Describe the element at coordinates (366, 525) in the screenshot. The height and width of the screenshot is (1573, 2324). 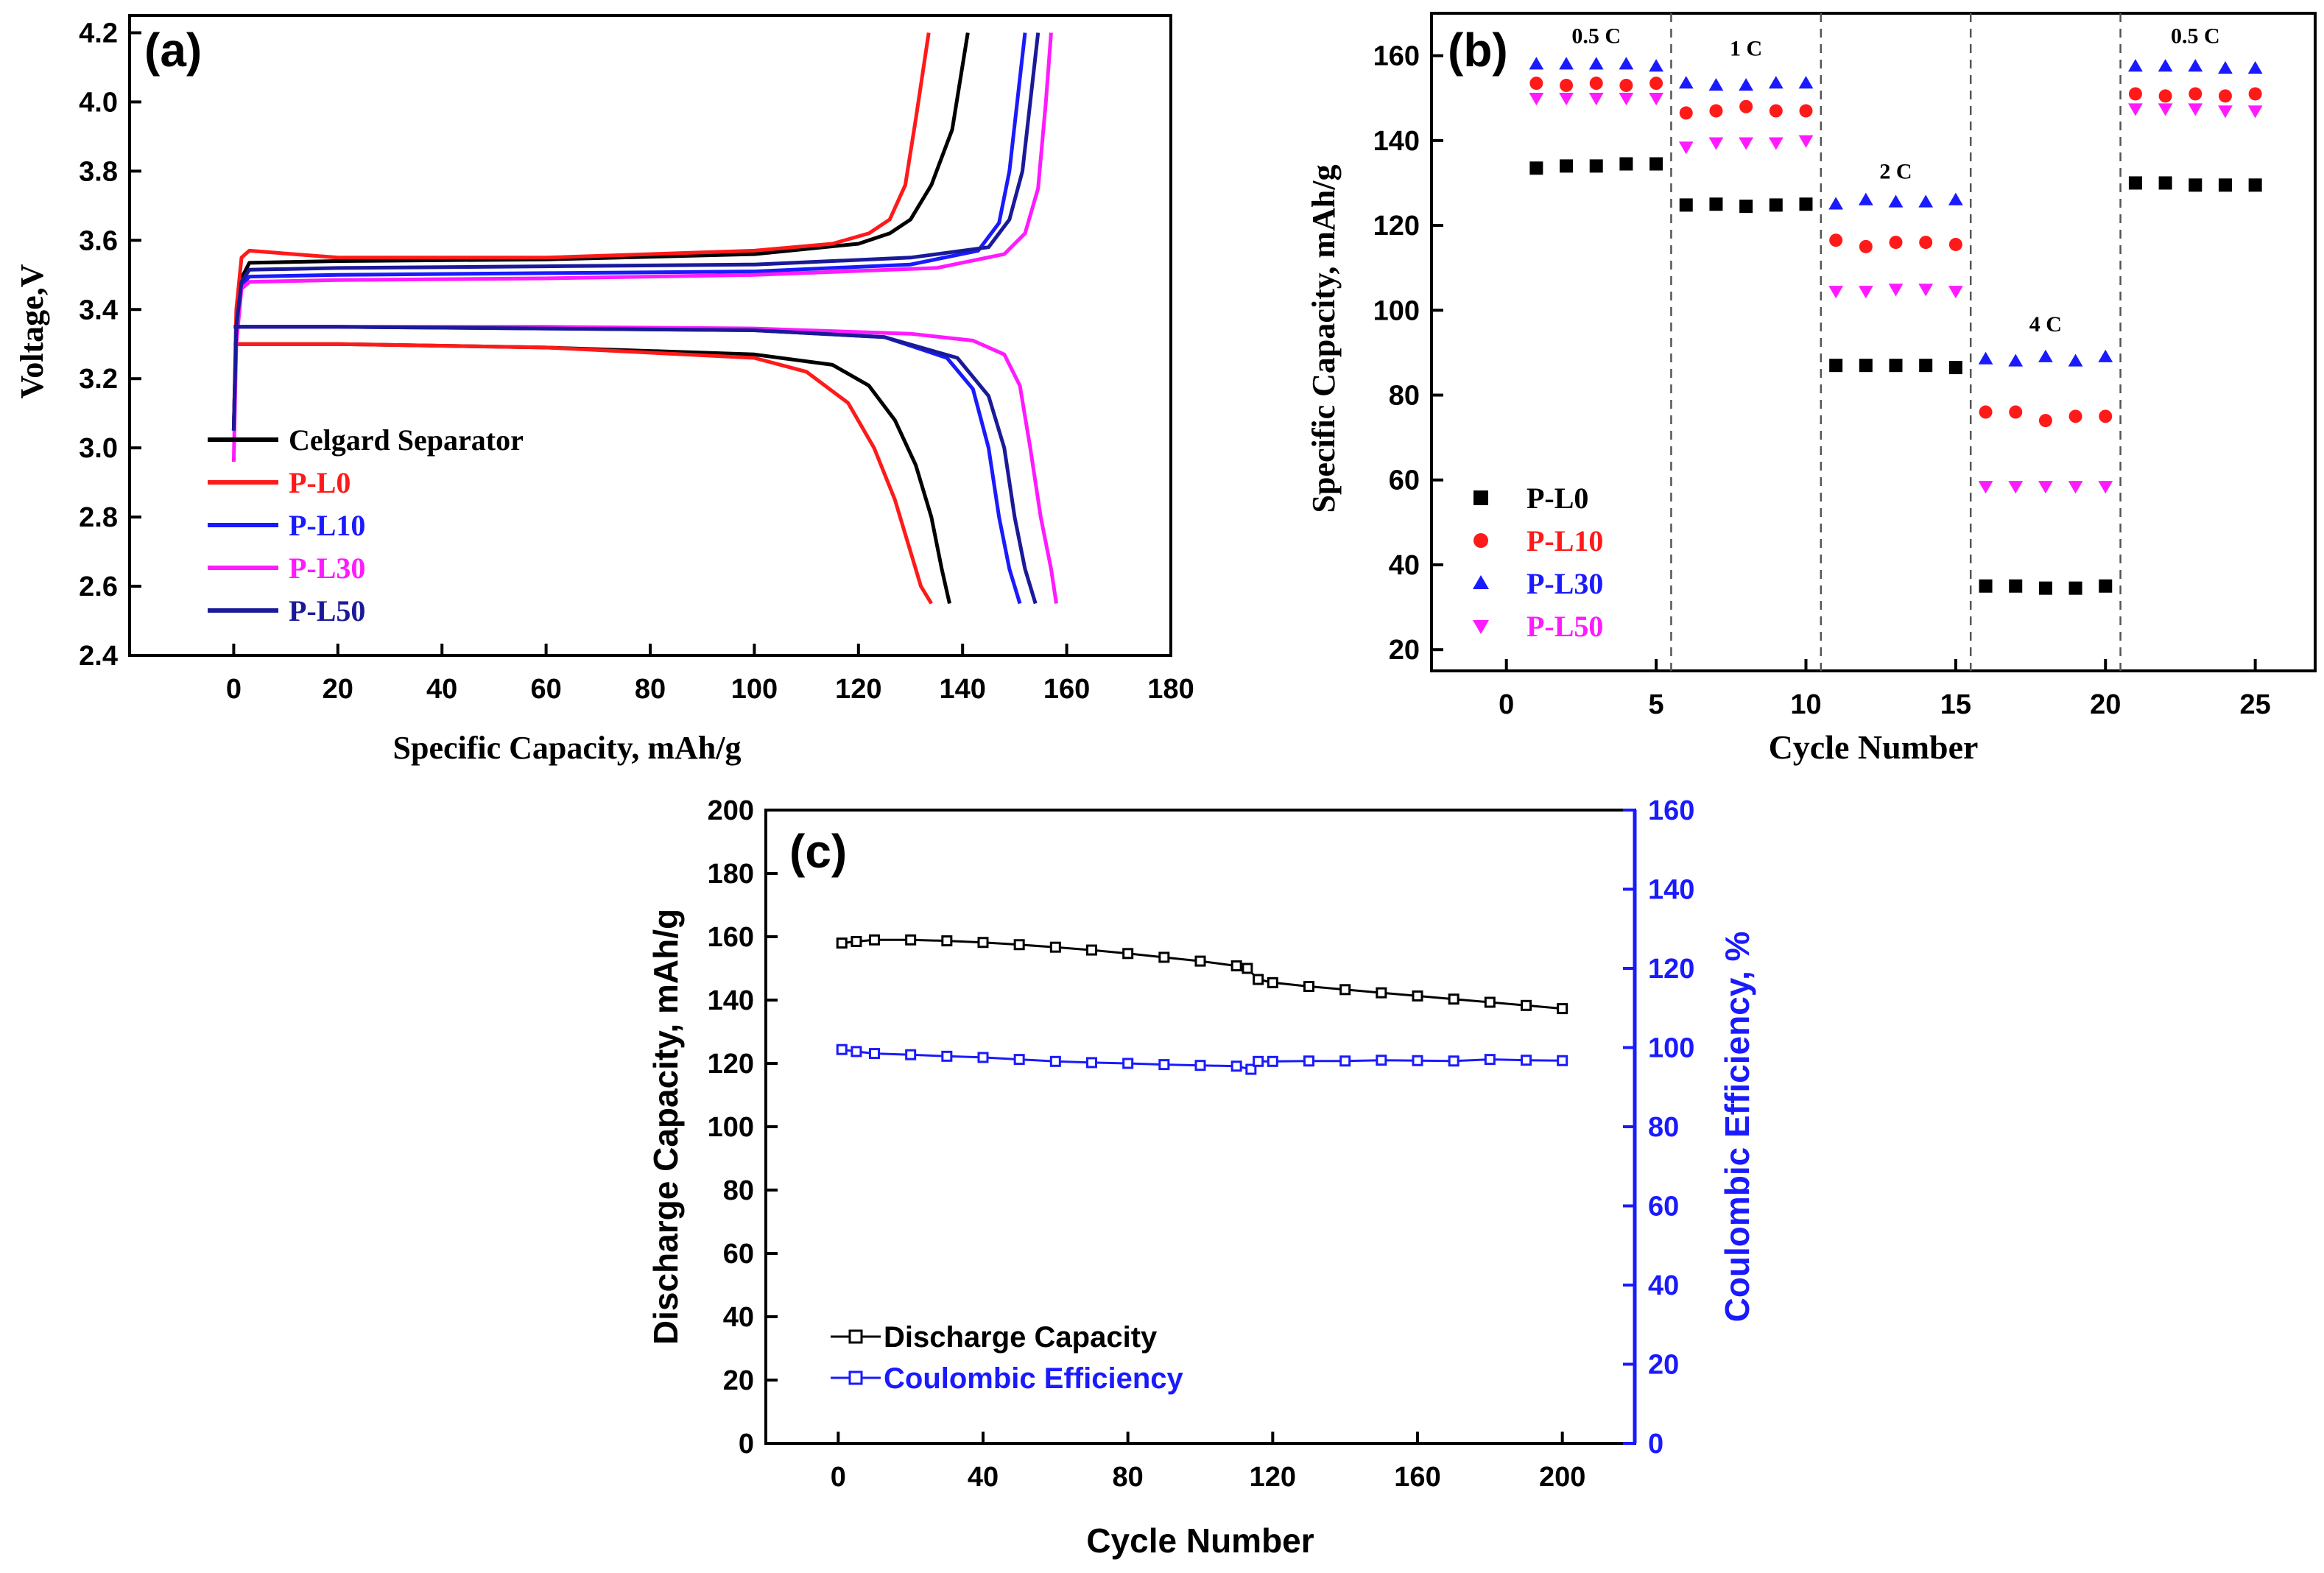
I see `panel-a-legend: Celgard Separator P-L0 P-L10 P-L30 P-L50` at that location.